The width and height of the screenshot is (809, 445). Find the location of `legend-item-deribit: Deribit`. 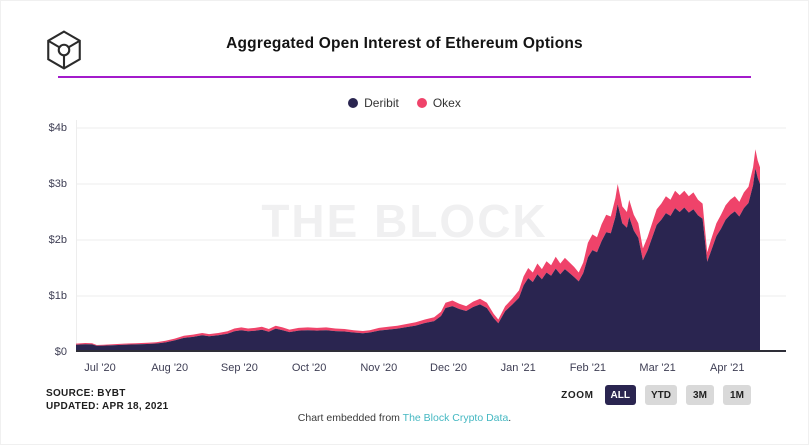

legend-item-deribit: Deribit is located at coordinates (373, 103).